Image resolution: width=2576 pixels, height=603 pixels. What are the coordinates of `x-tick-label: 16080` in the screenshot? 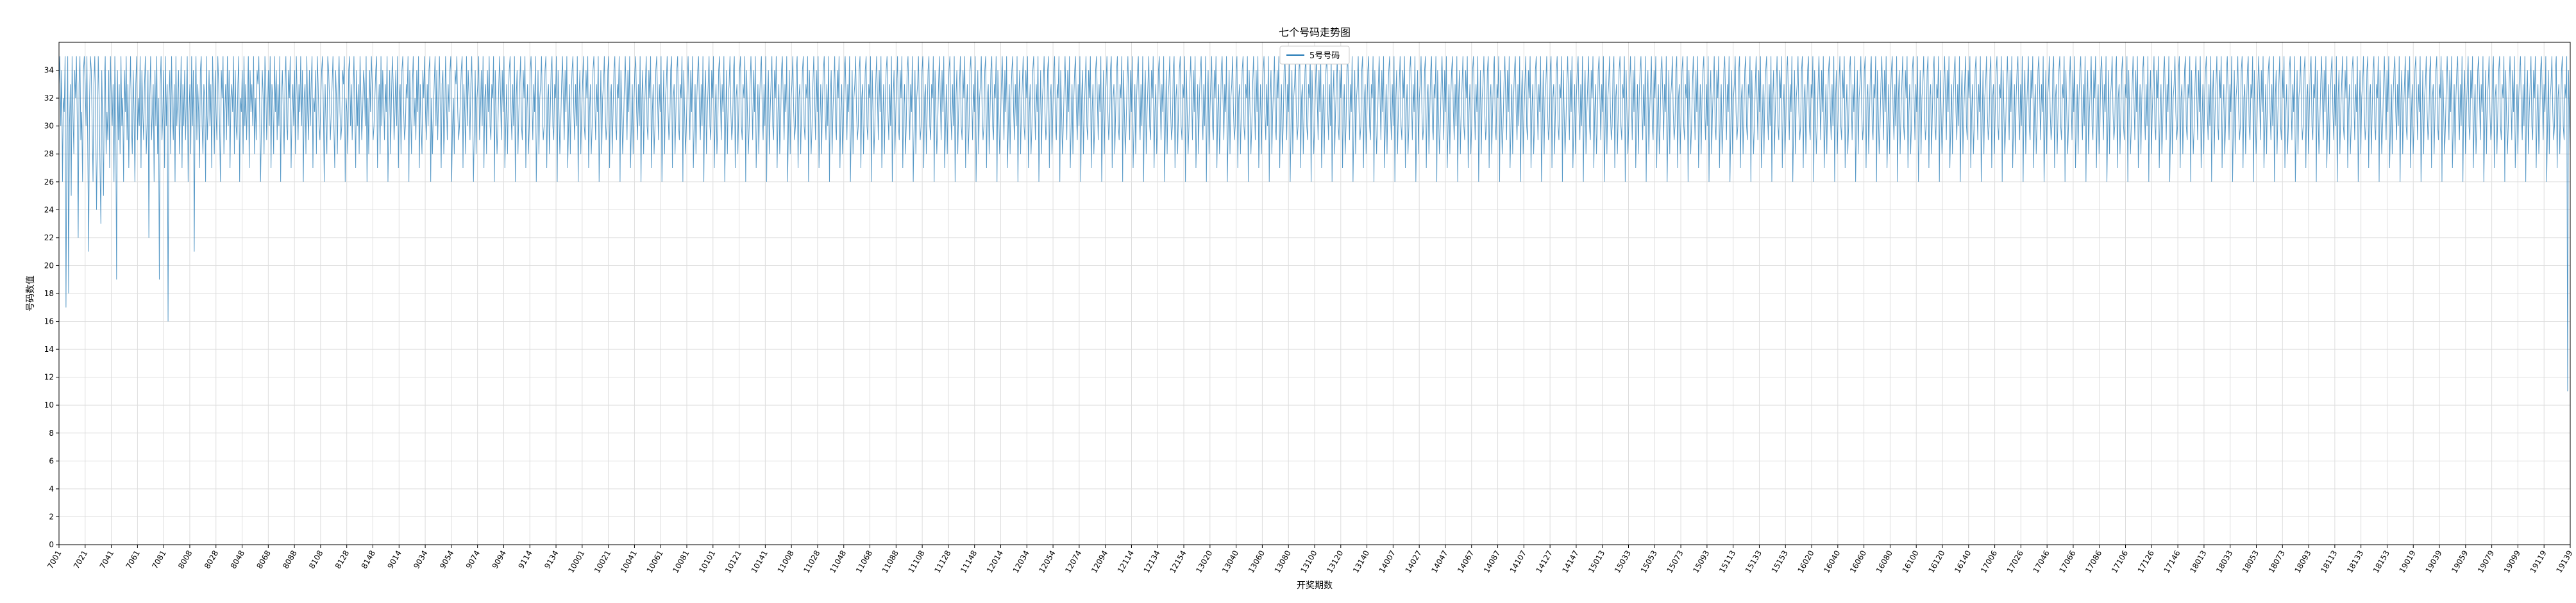 It's located at (1884, 562).